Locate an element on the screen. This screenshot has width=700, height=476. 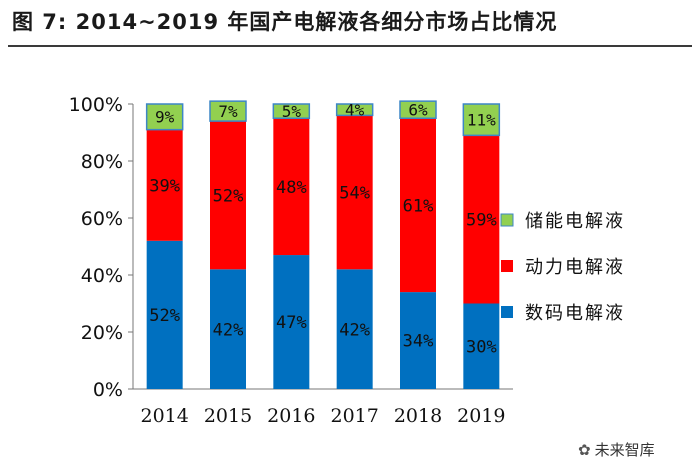
data-label: 47% is located at coordinates (291, 323).